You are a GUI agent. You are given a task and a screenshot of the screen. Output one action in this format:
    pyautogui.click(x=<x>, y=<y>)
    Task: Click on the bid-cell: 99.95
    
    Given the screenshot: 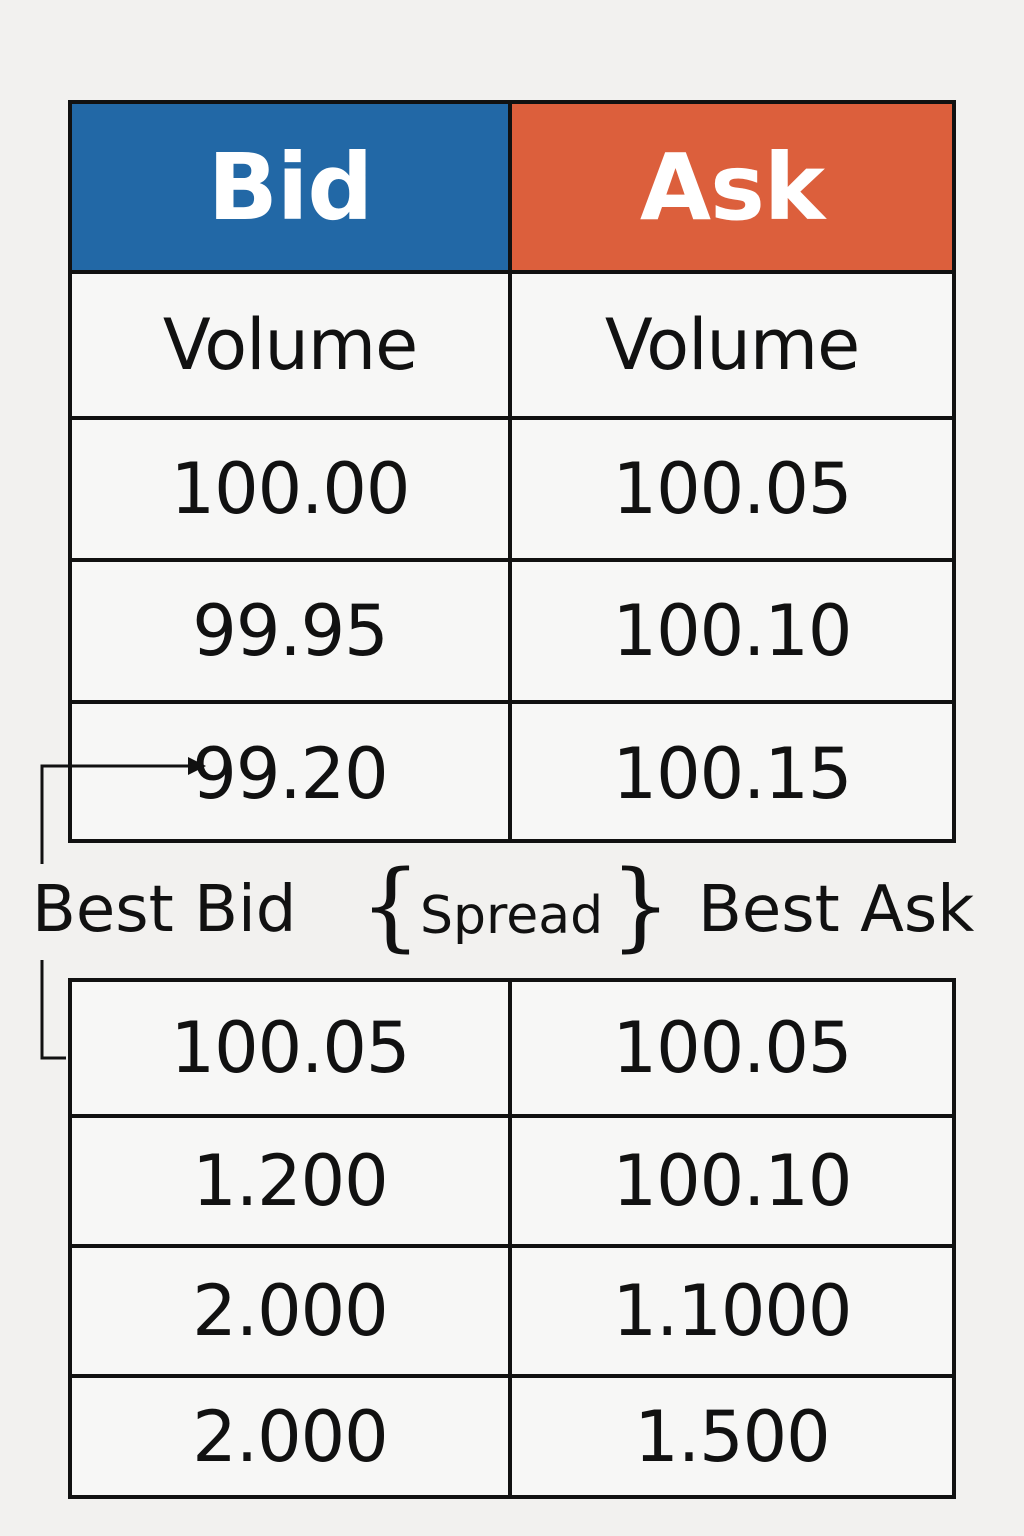 What is the action you would take?
    pyautogui.click(x=292, y=631)
    